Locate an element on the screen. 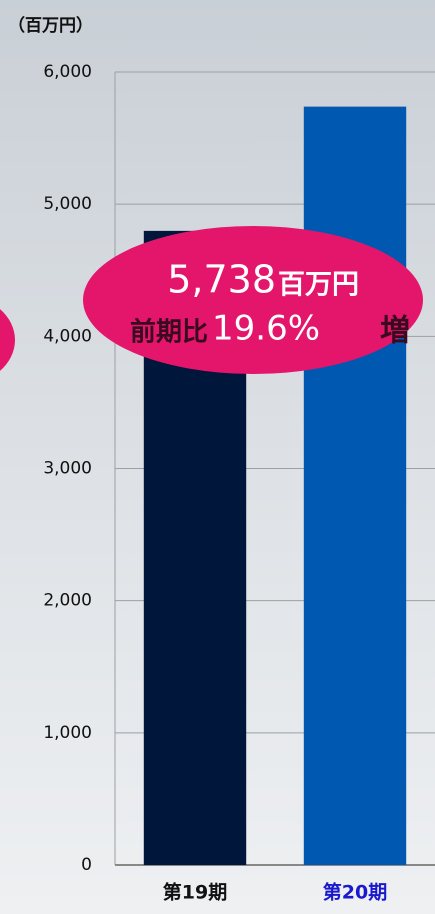 The width and height of the screenshot is (435, 914). partial-callout is located at coordinates (7, 340).